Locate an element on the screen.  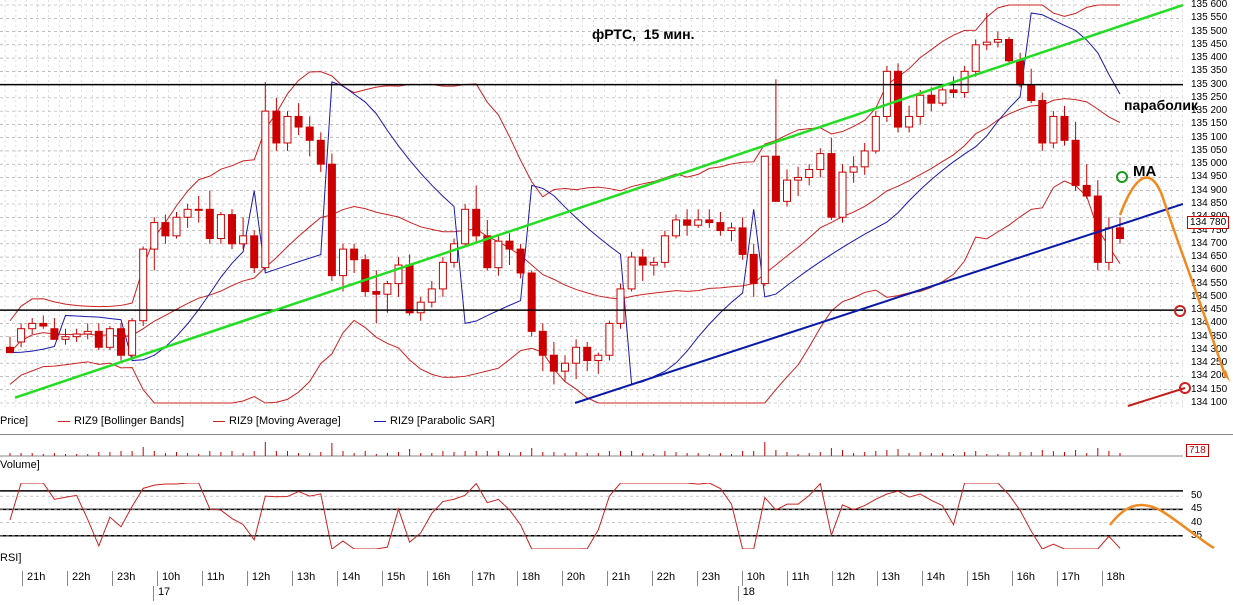
time-tick-label: 22h is located at coordinates (674, 578).